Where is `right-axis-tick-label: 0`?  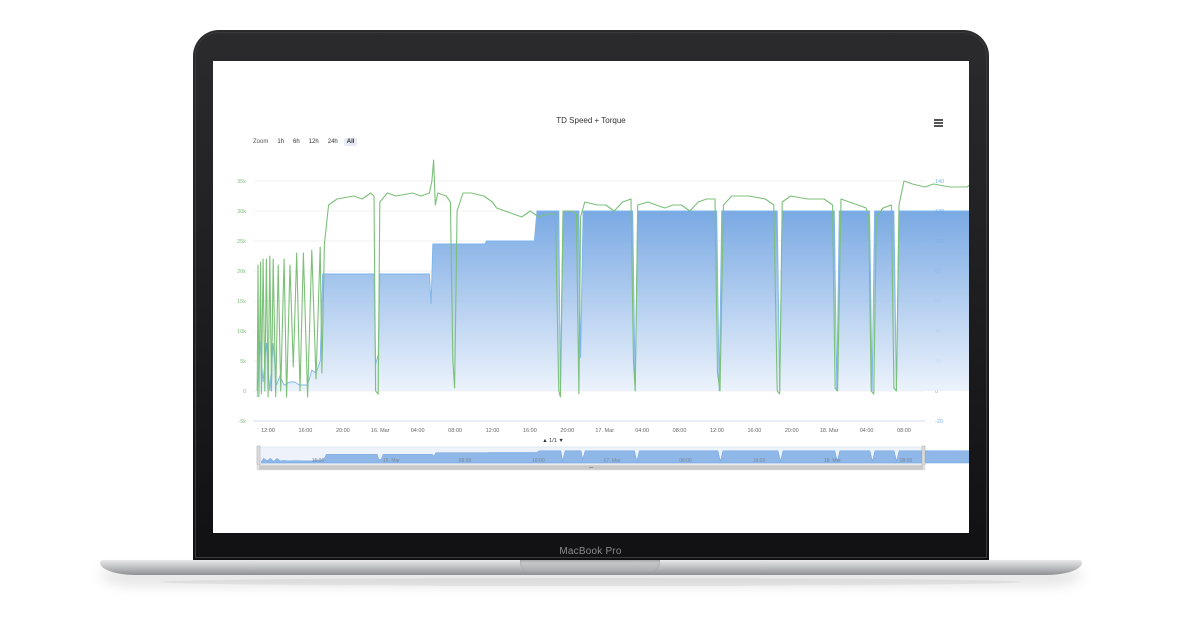
right-axis-tick-label: 0 is located at coordinates (936, 392).